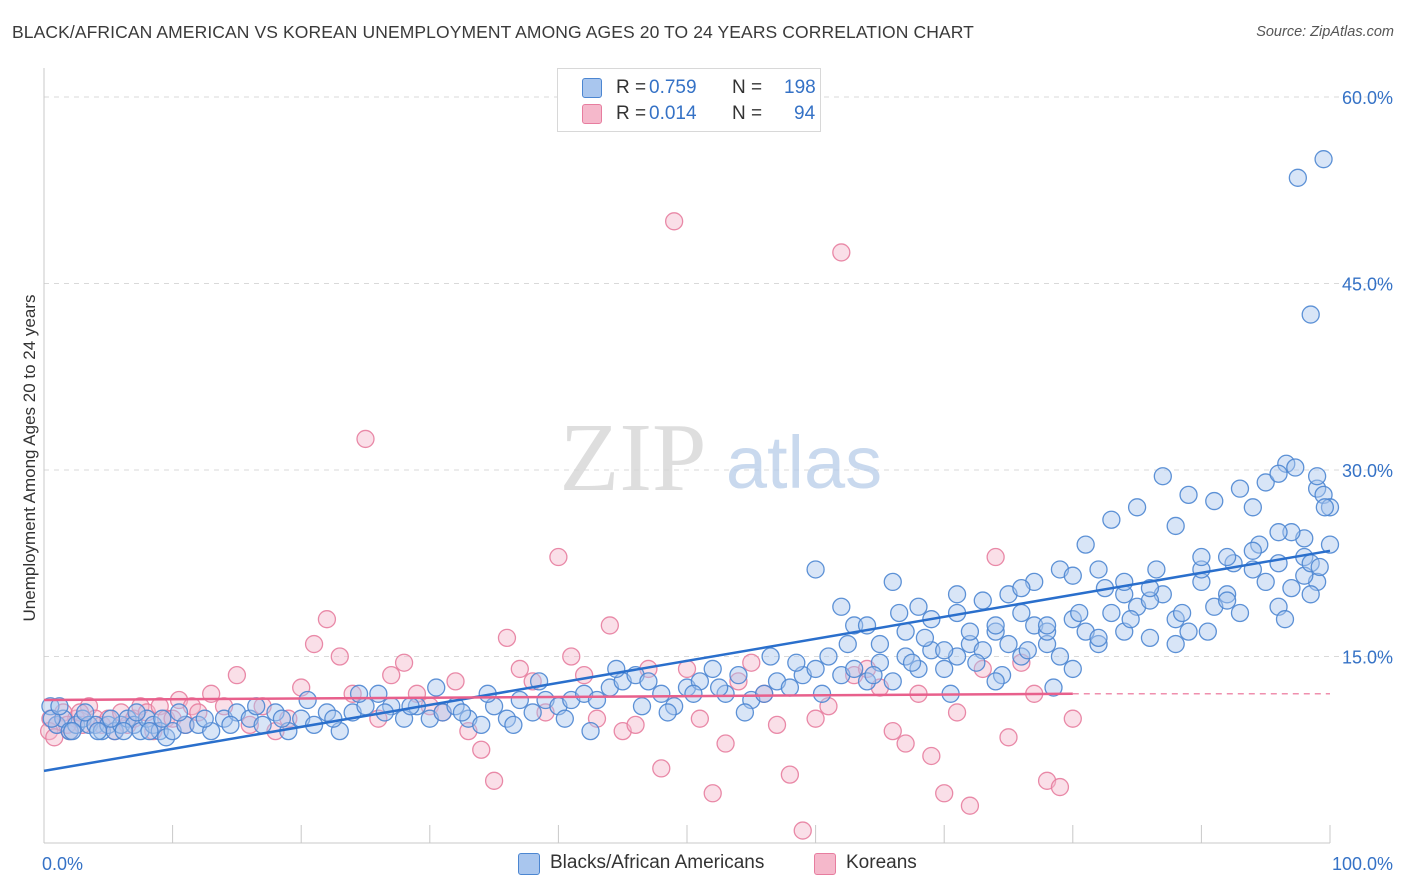 The width and height of the screenshot is (1406, 892). I want to click on legend-r-label: R =, so click(631, 87).